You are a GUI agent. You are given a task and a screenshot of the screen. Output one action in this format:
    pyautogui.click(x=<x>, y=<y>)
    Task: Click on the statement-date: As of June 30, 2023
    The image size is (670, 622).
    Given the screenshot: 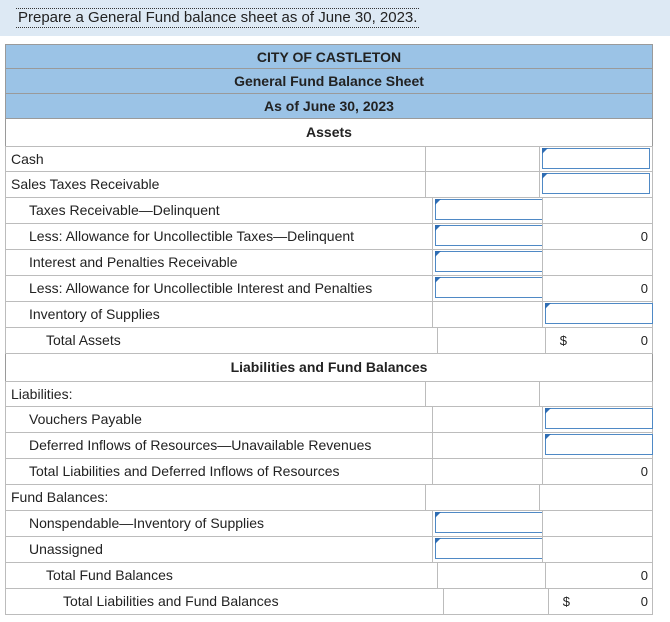 What is the action you would take?
    pyautogui.click(x=329, y=106)
    